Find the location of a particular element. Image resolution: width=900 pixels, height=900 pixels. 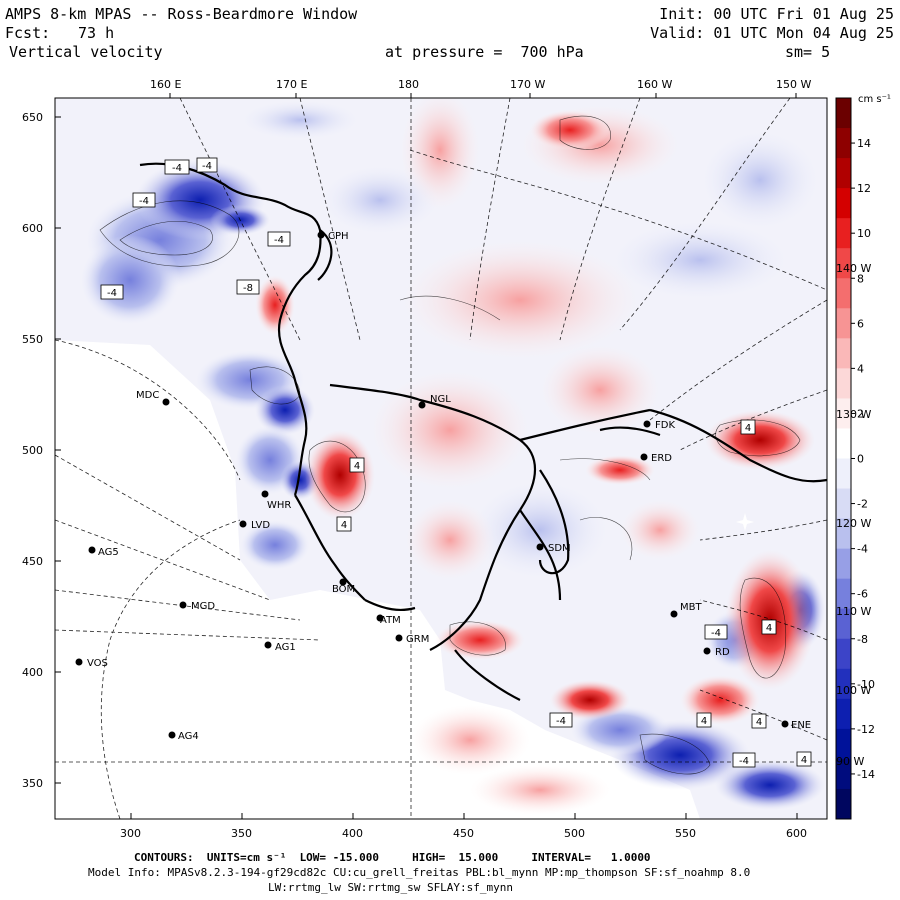

station-label: MGD is located at coordinates (203, 606).